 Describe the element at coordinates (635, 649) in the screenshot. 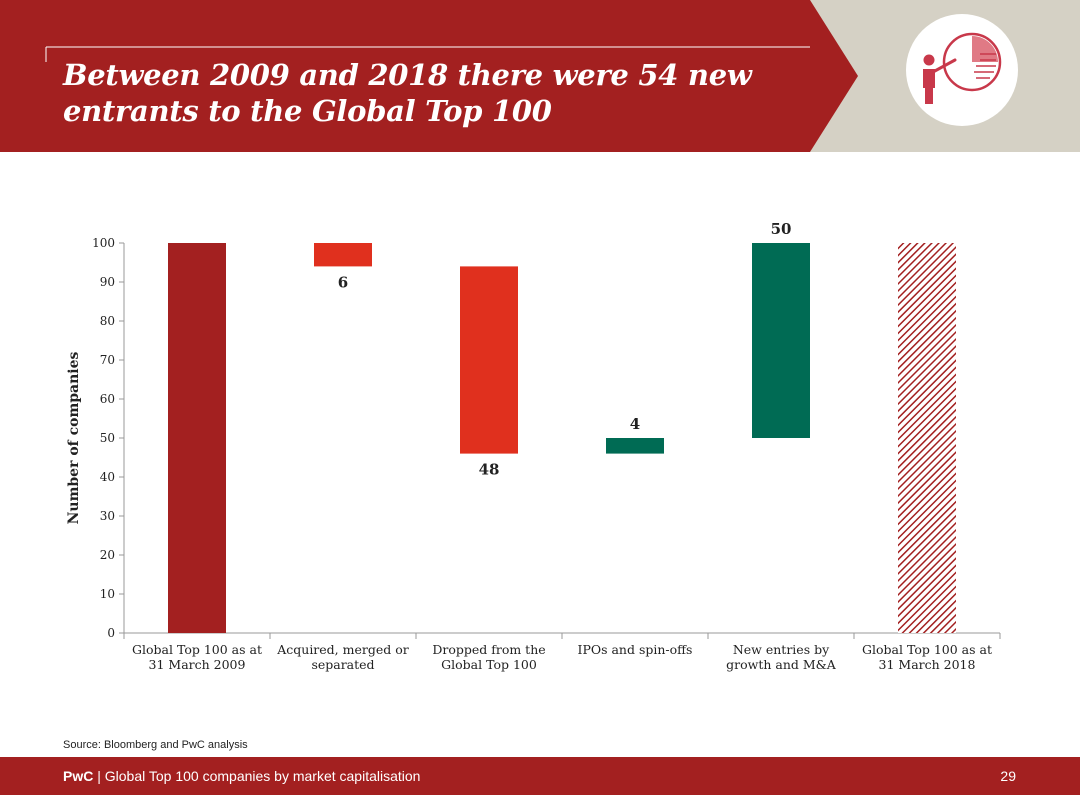

I see `category-label: IPOs and spin-offs` at that location.